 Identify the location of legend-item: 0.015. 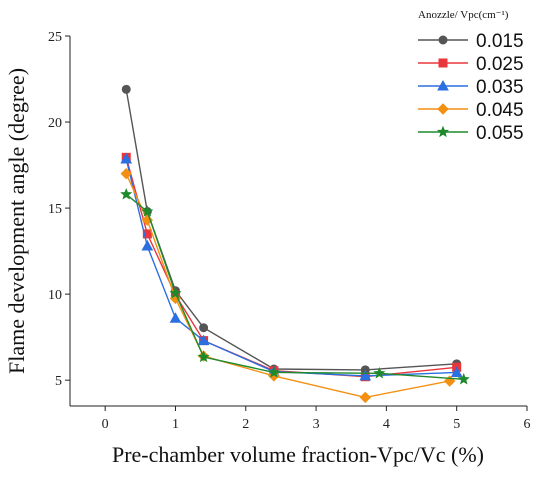
(471, 41).